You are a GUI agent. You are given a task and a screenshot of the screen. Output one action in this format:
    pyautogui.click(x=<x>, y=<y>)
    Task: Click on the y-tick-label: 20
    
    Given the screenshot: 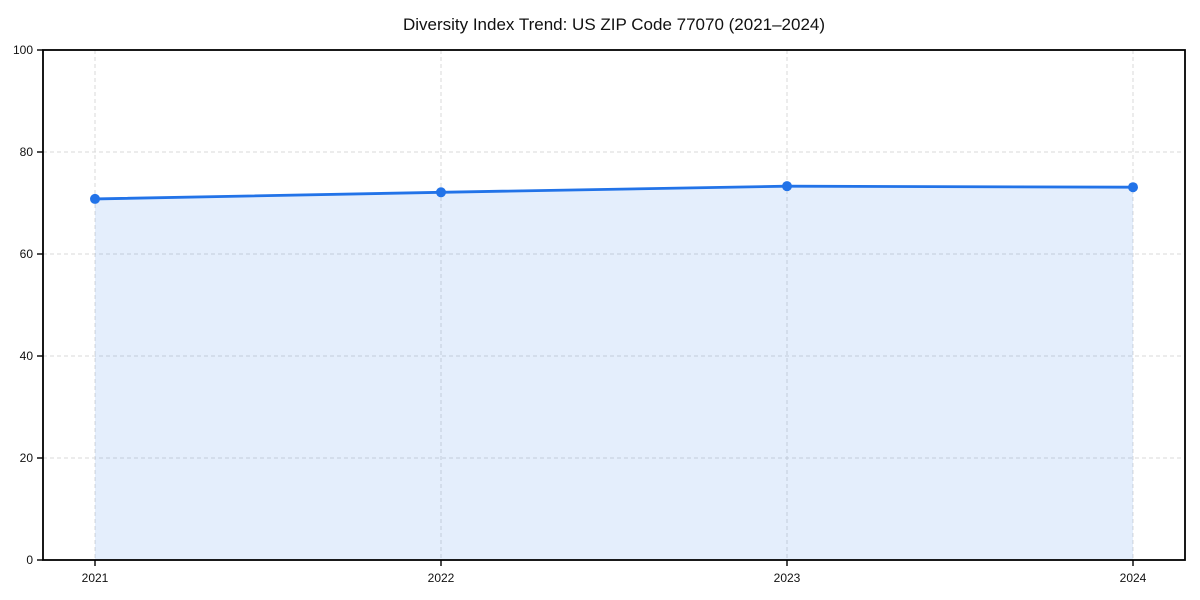 What is the action you would take?
    pyautogui.click(x=27, y=458)
    